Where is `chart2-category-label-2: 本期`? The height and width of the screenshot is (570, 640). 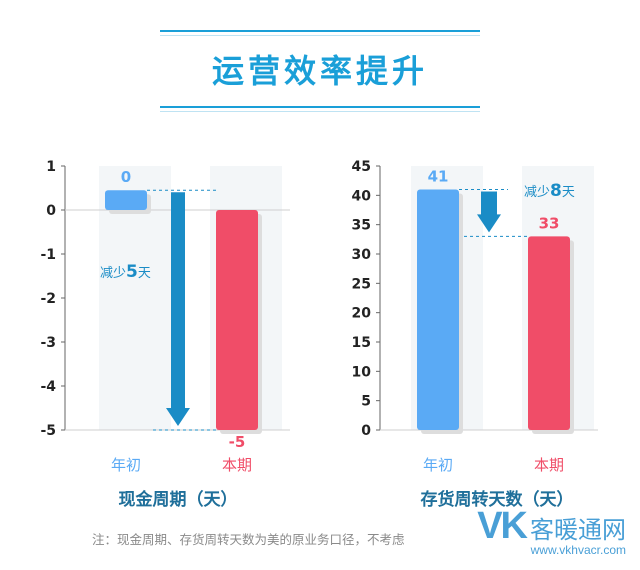 chart2-category-label-2: 本期 is located at coordinates (549, 465).